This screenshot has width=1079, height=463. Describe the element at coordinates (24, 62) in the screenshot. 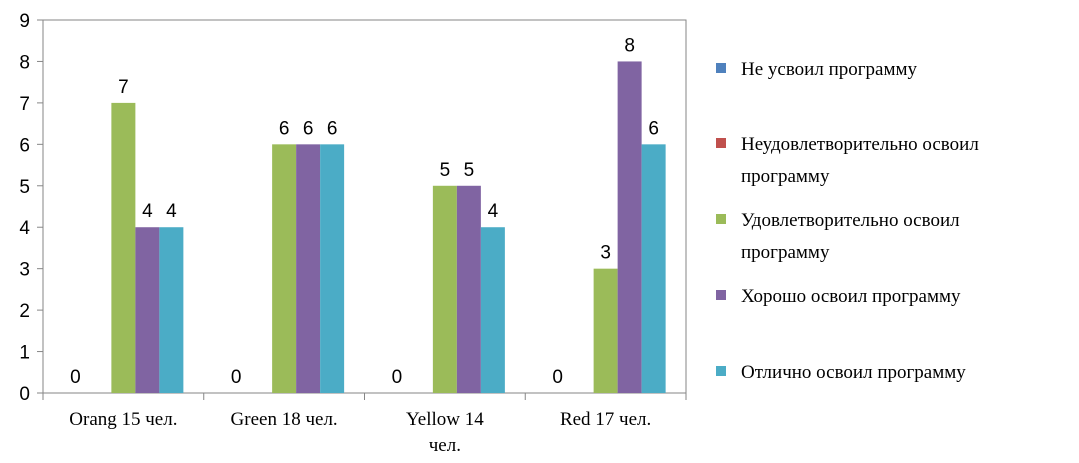

I see `y-tick-label: 8` at that location.